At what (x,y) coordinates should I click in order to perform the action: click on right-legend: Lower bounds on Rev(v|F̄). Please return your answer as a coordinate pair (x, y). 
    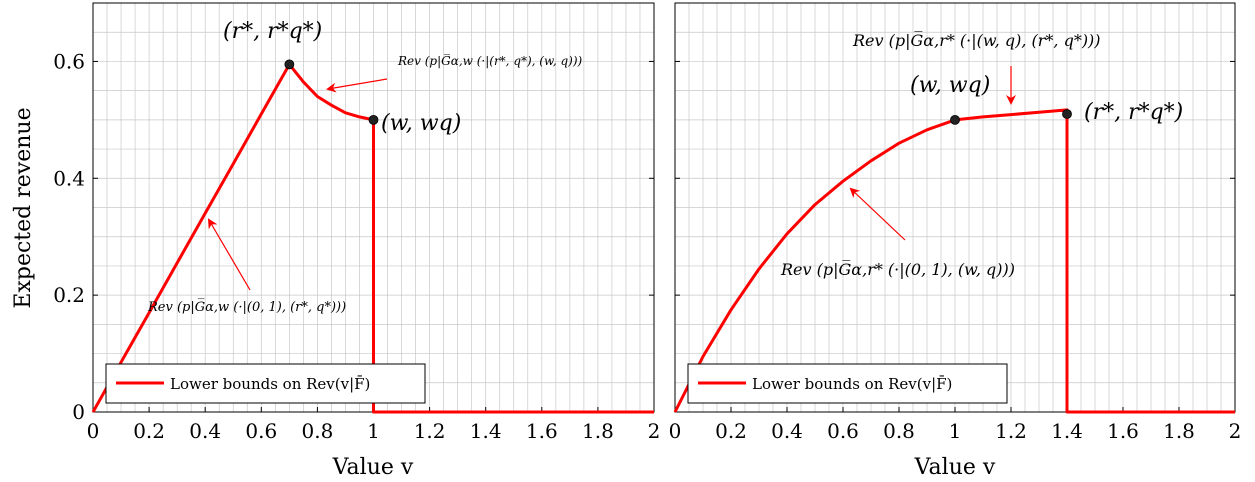
    Looking at the image, I should click on (847, 383).